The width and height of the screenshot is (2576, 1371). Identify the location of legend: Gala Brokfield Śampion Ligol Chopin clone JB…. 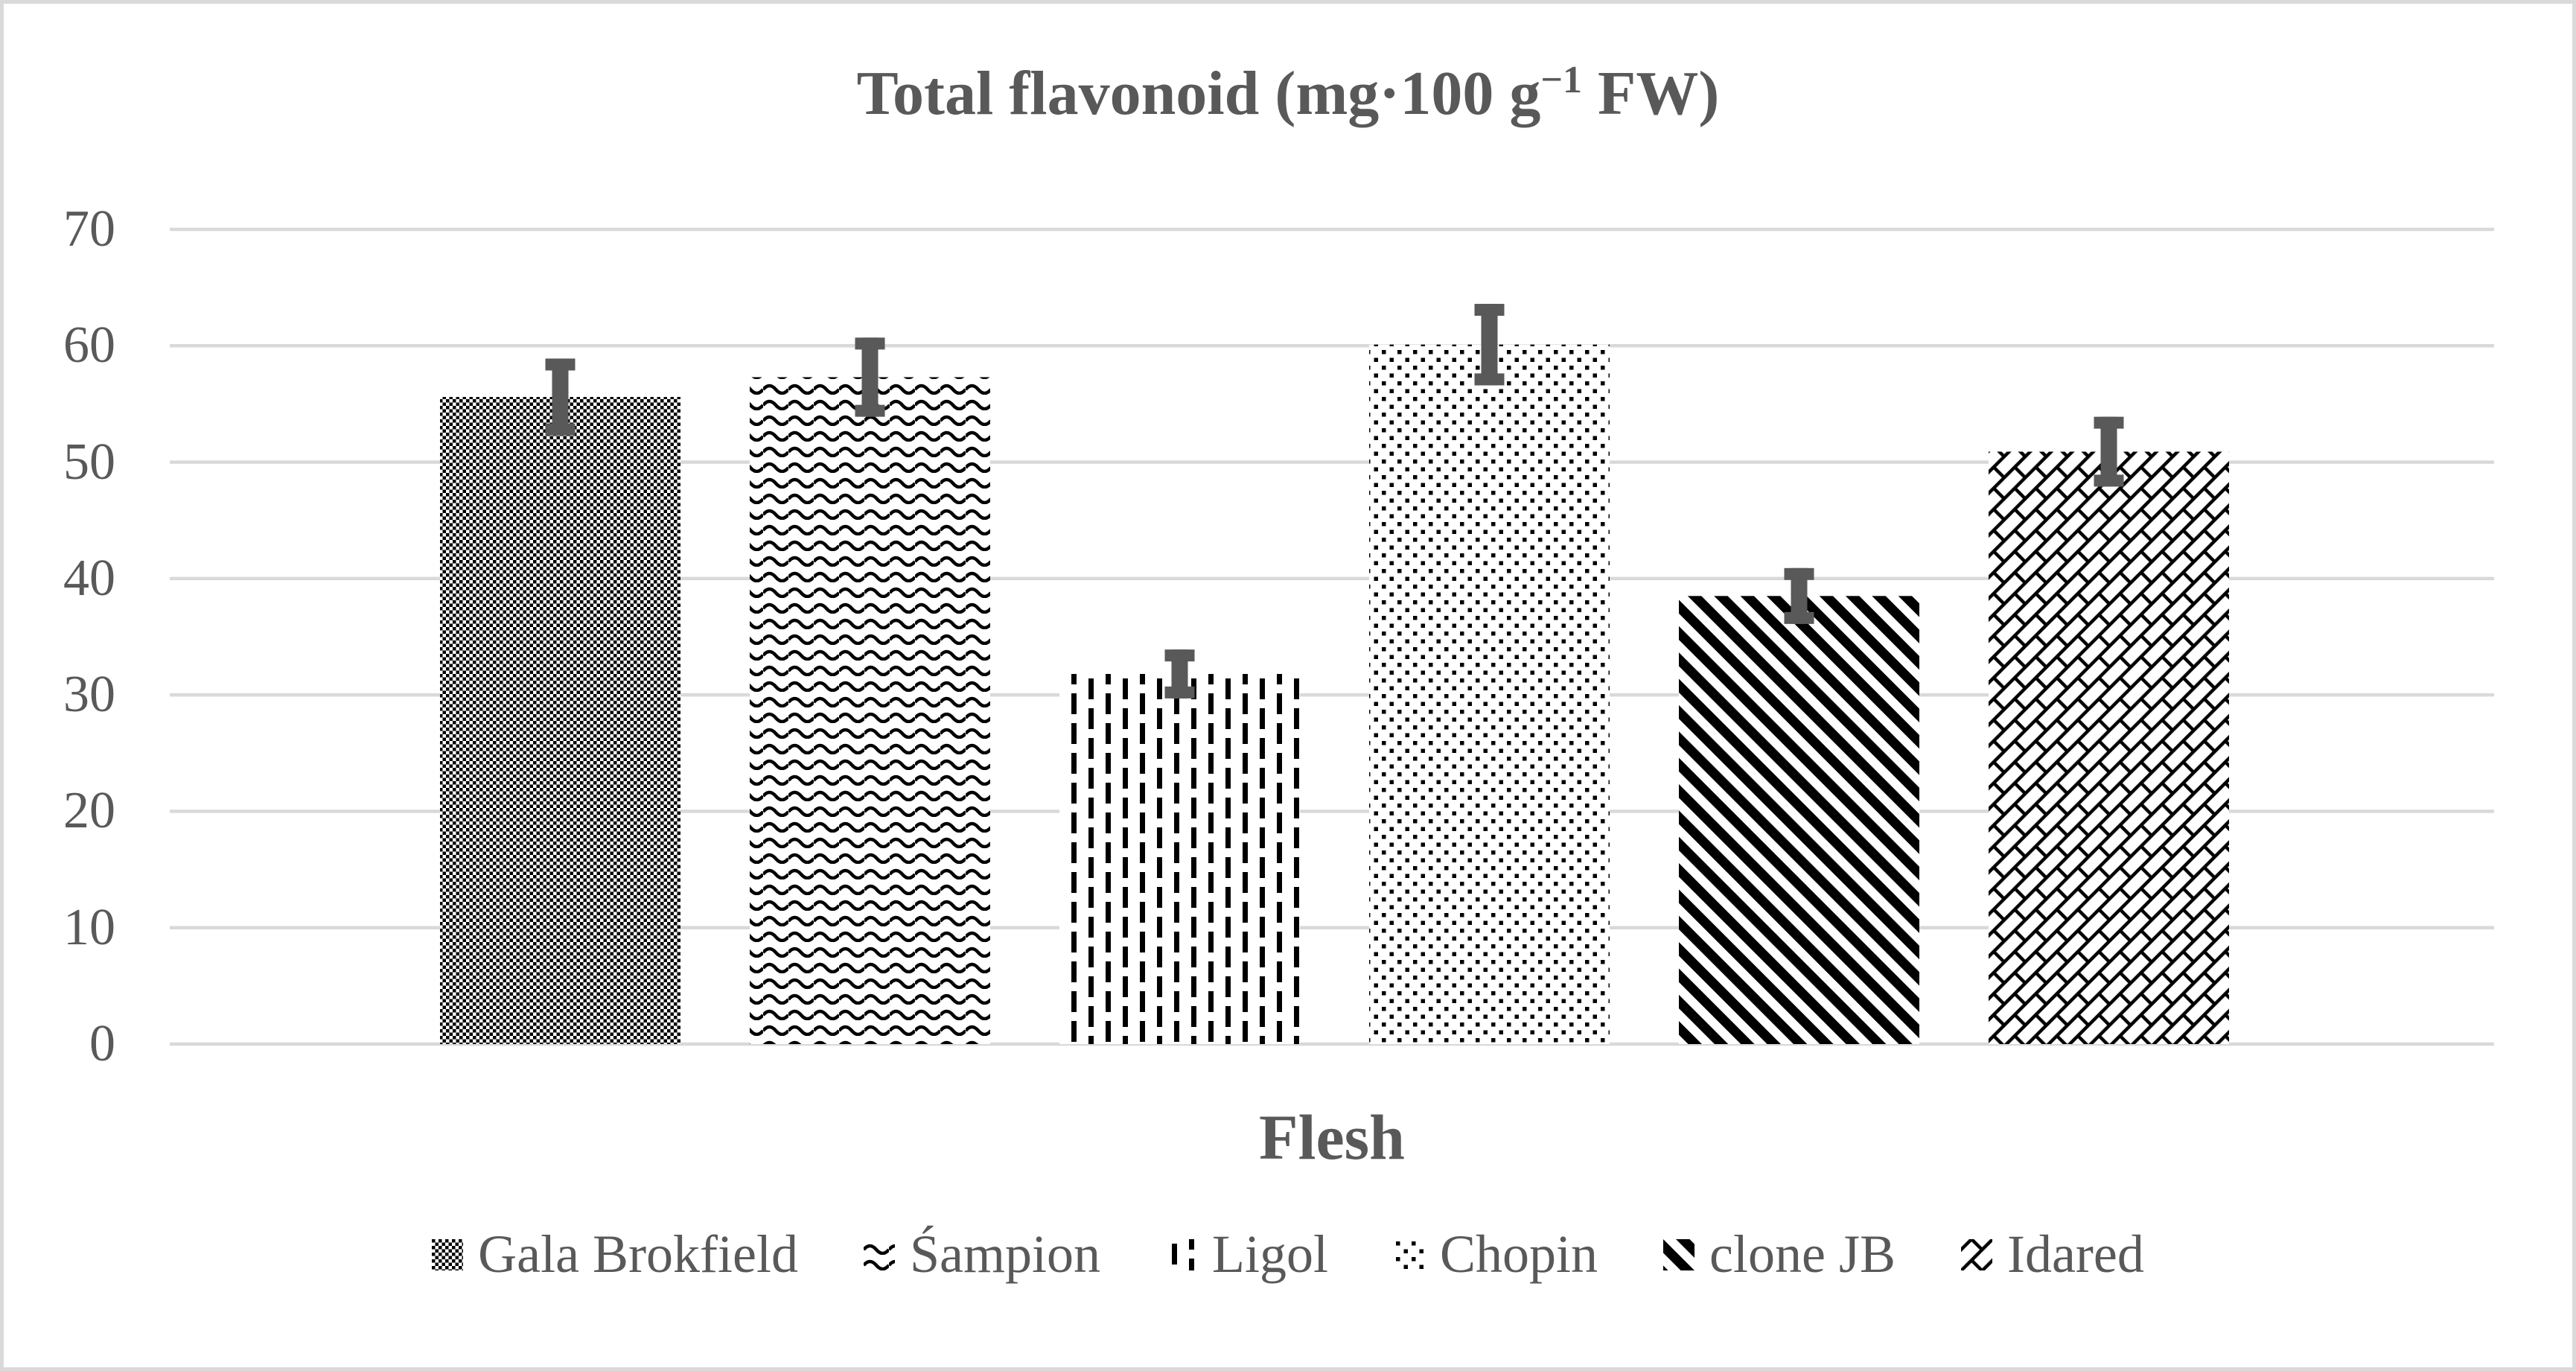
(1288, 1255).